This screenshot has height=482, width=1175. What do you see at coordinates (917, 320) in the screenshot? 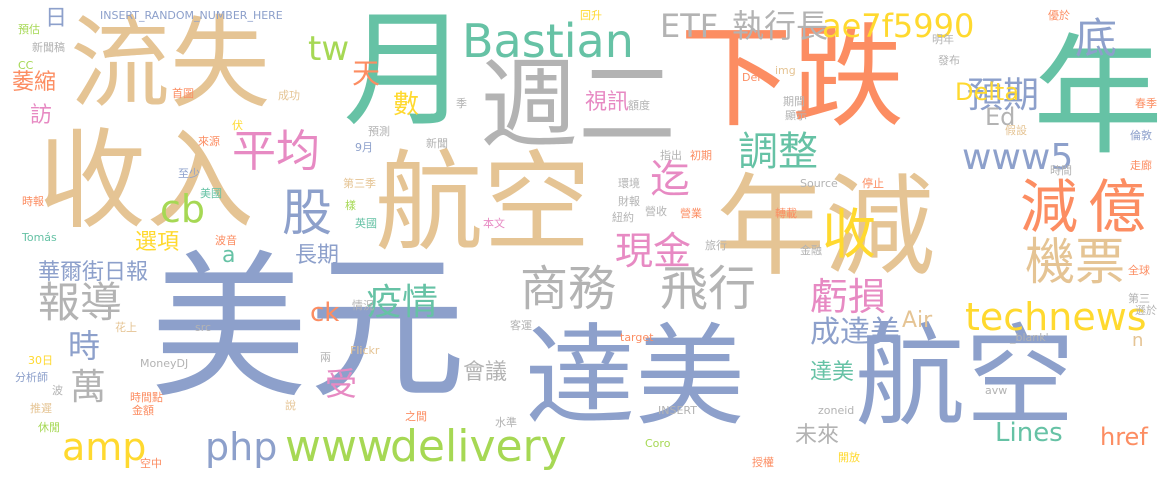
I see `word: Air` at bounding box center [917, 320].